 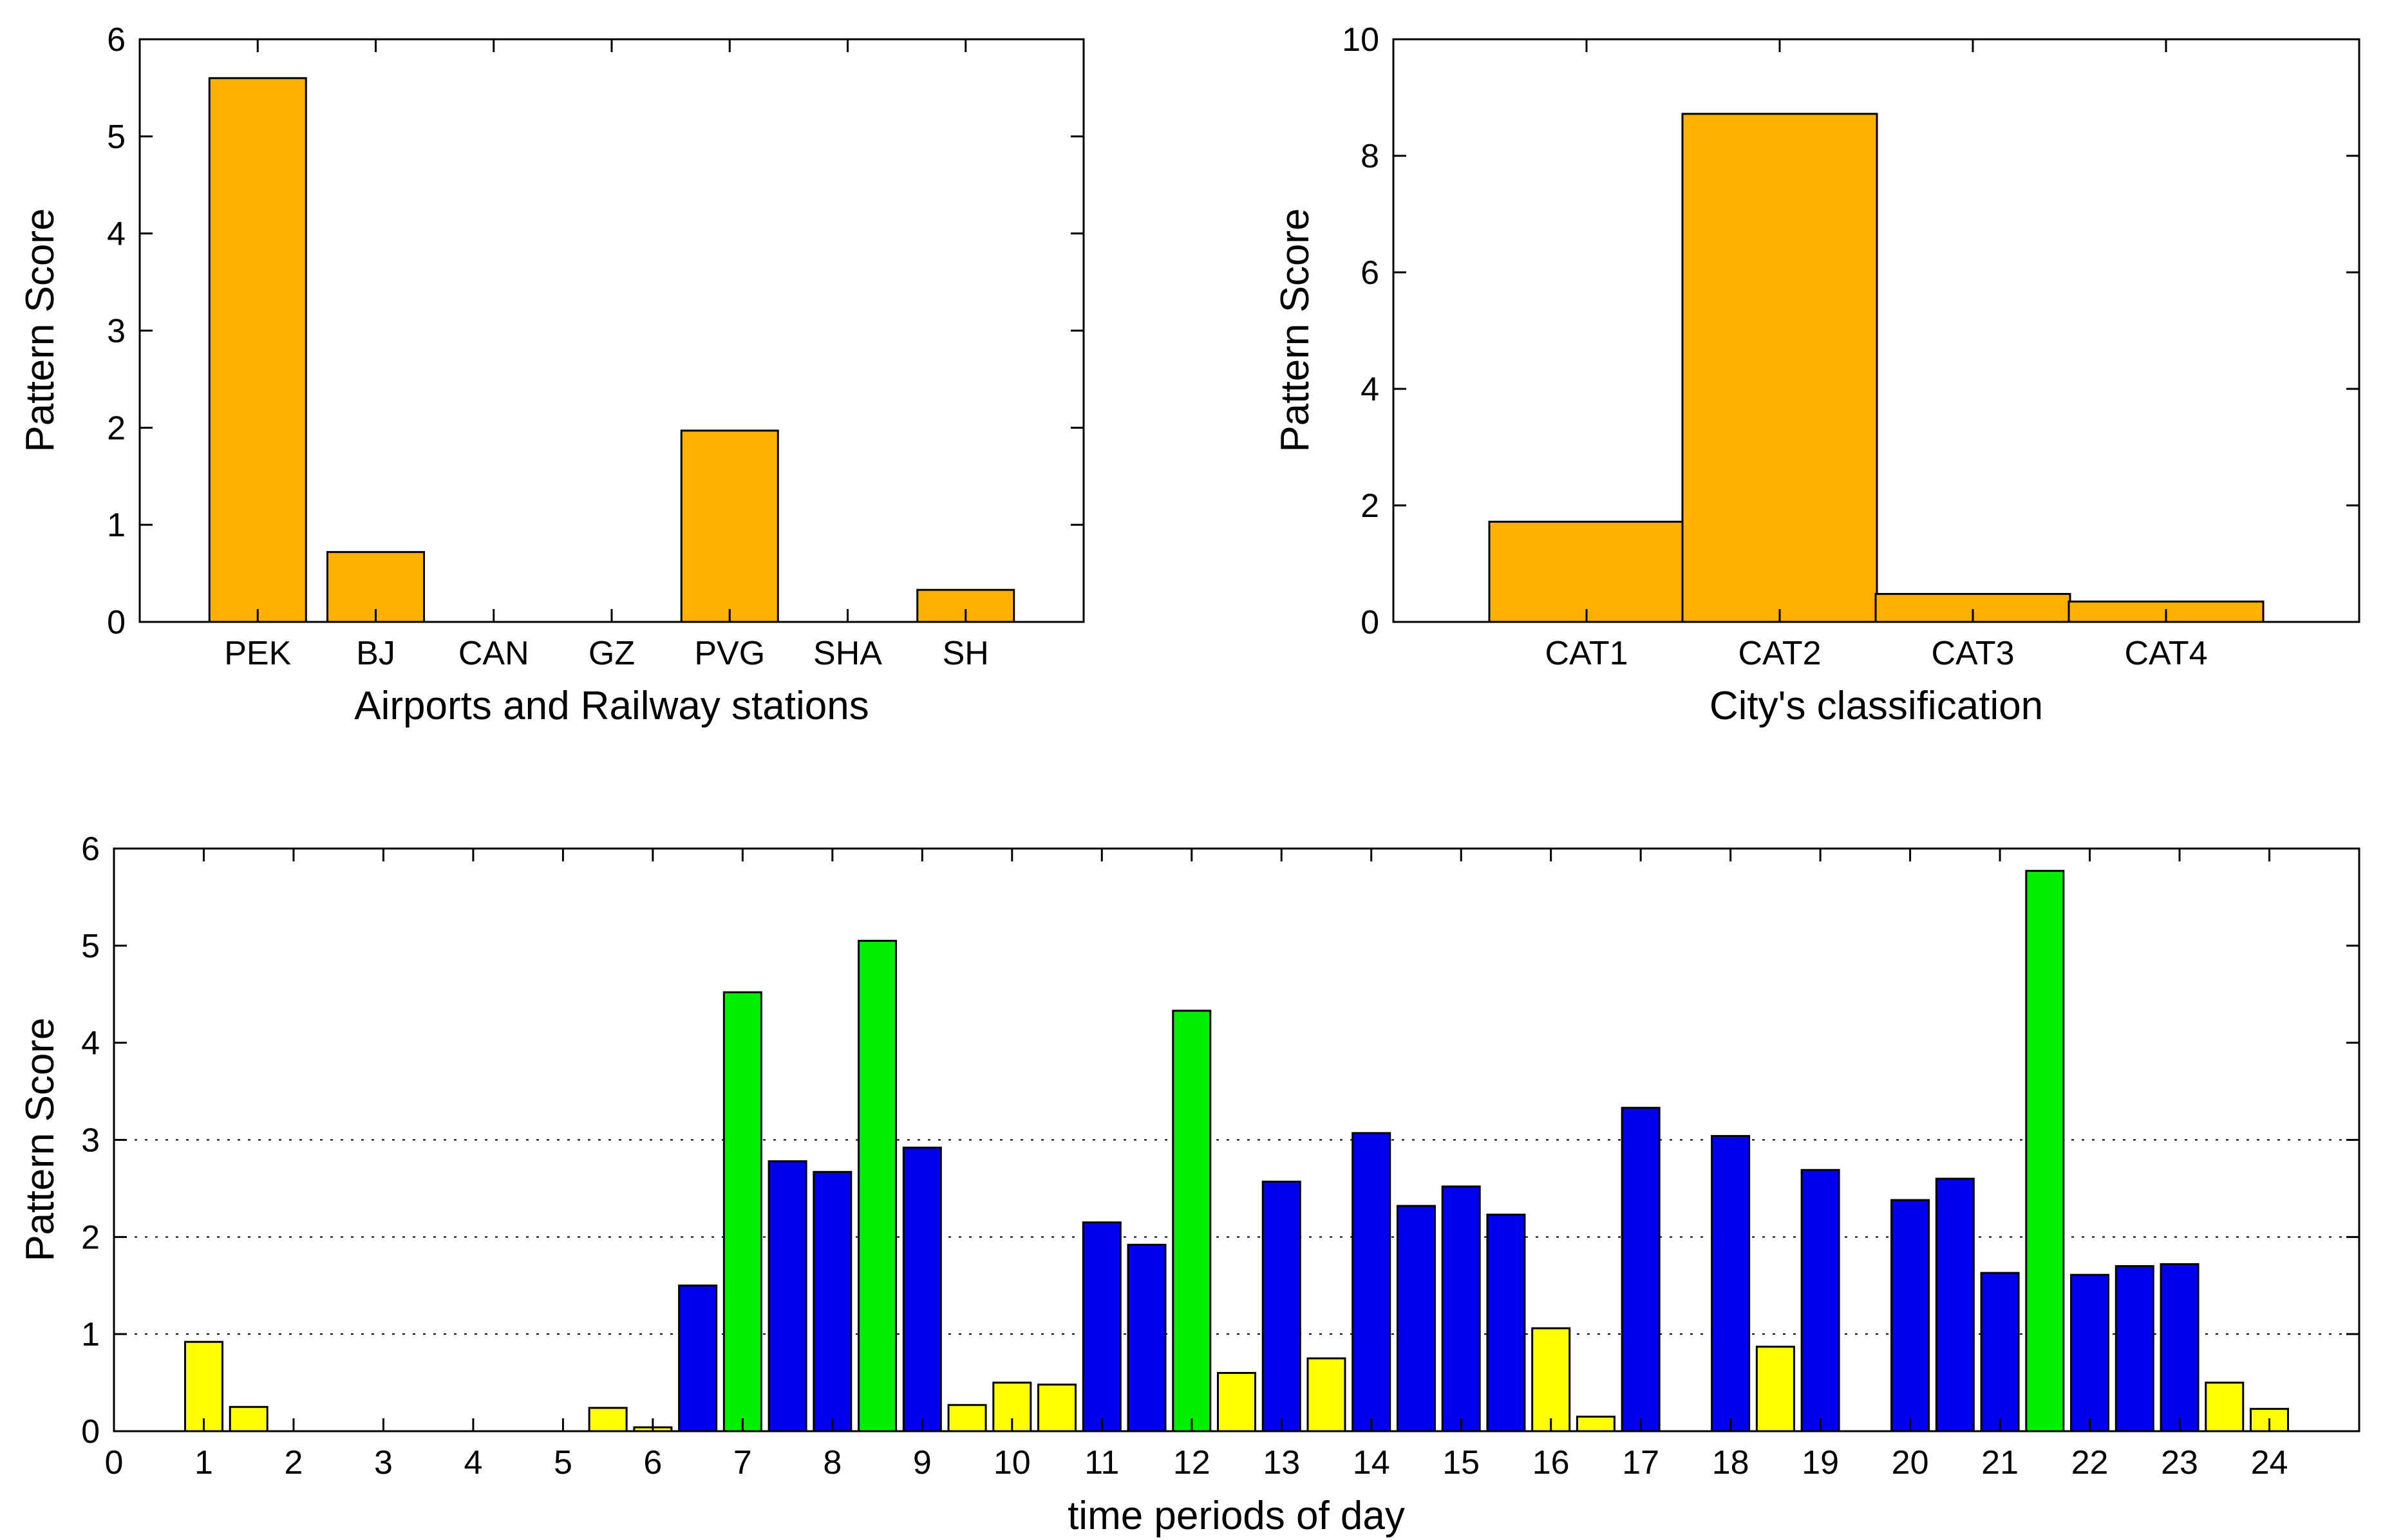 What do you see at coordinates (847, 653) in the screenshot?
I see `stations-xtick-label: SHA` at bounding box center [847, 653].